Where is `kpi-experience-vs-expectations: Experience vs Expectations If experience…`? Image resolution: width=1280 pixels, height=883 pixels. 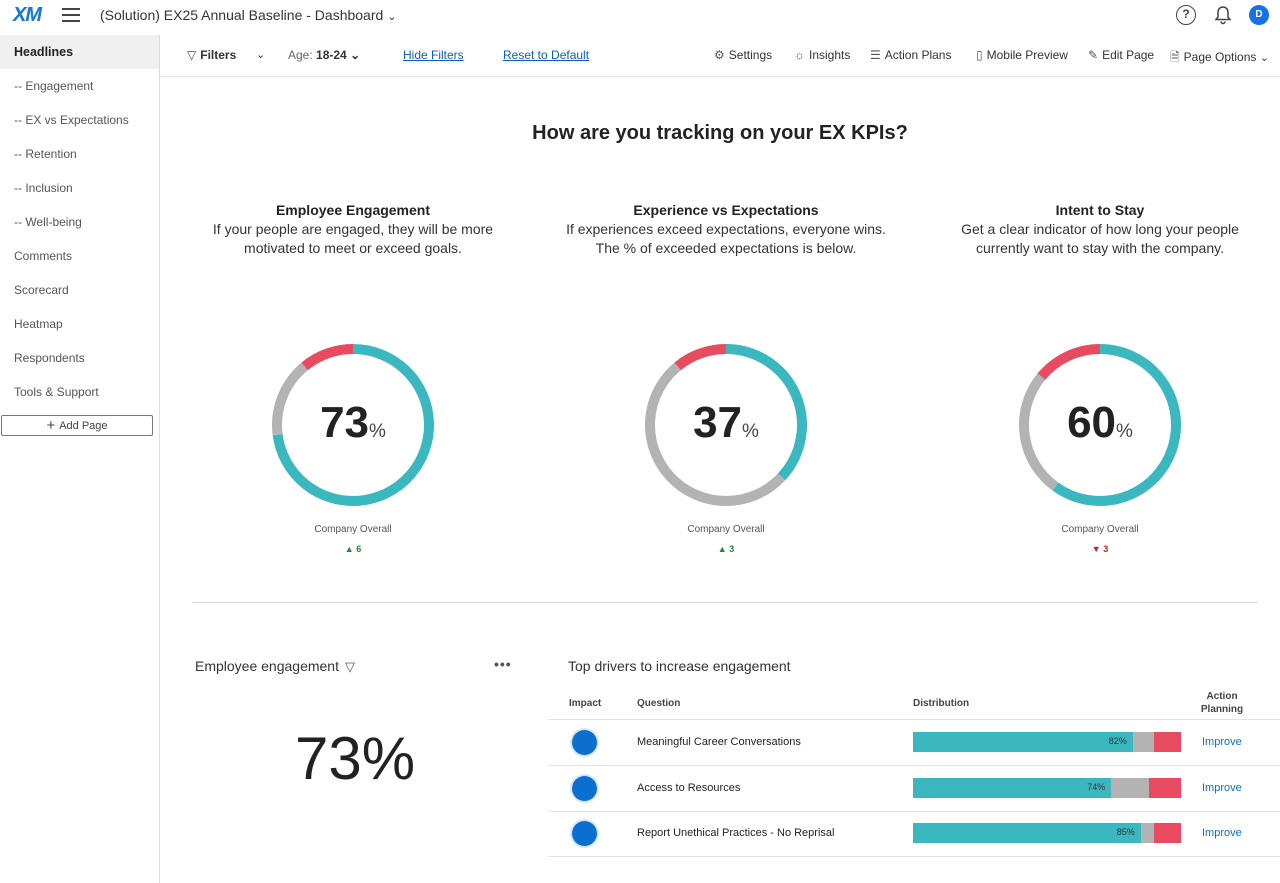
kpi-experience-vs-expectations: Experience vs Expectations If experience… is located at coordinates (726, 230).